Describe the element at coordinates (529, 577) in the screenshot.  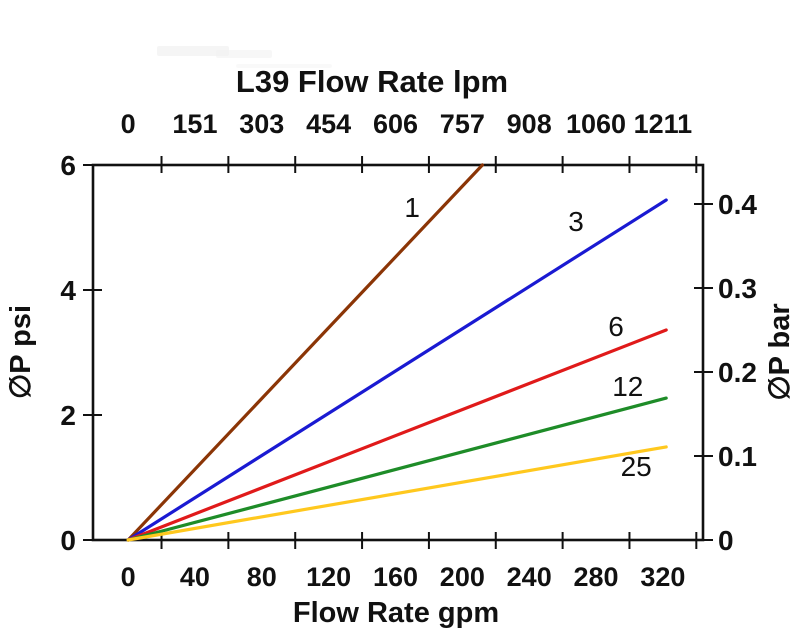
I see `x-tick-label: 240` at that location.